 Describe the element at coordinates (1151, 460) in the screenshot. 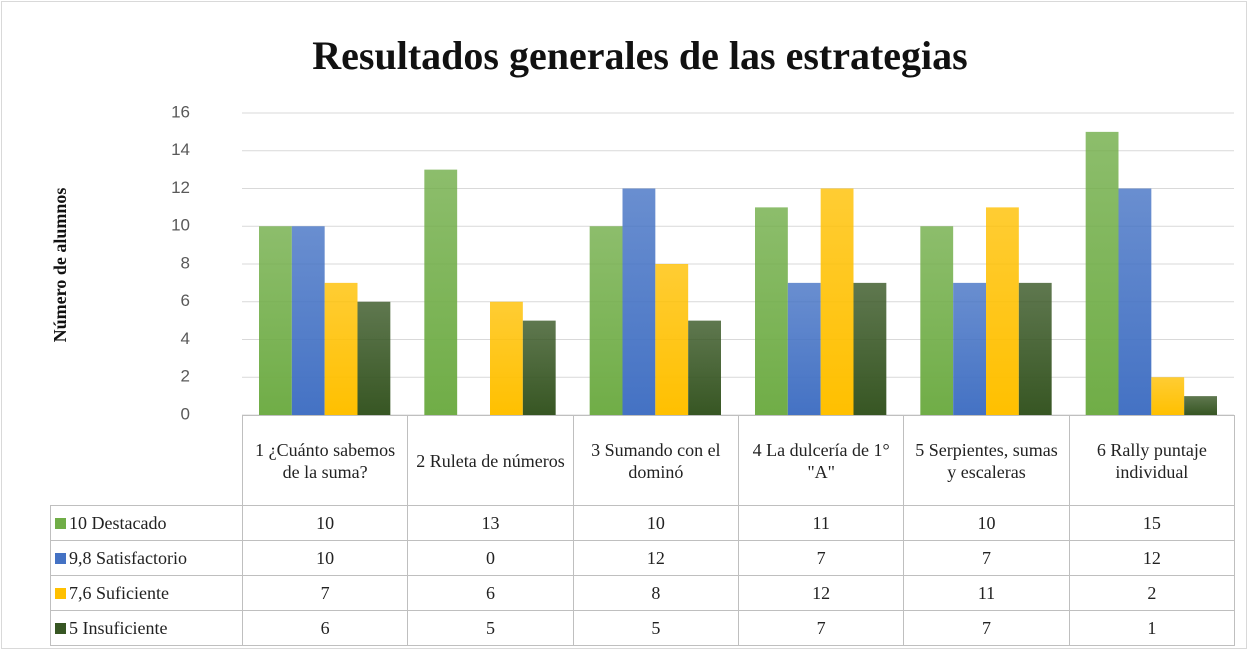

I see `category-cell: 6 Rally puntaje individual` at that location.